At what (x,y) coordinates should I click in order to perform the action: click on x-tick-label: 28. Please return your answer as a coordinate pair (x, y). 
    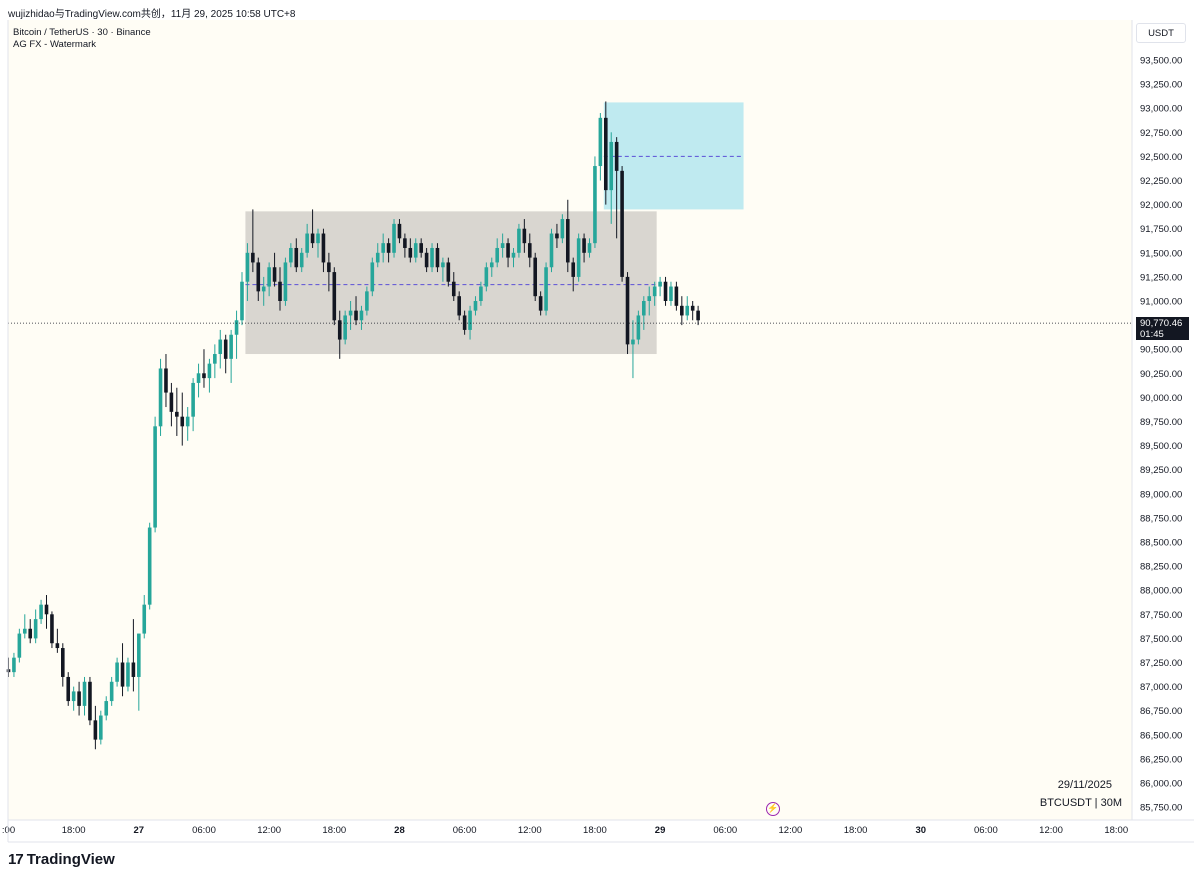
    Looking at the image, I should click on (399, 830).